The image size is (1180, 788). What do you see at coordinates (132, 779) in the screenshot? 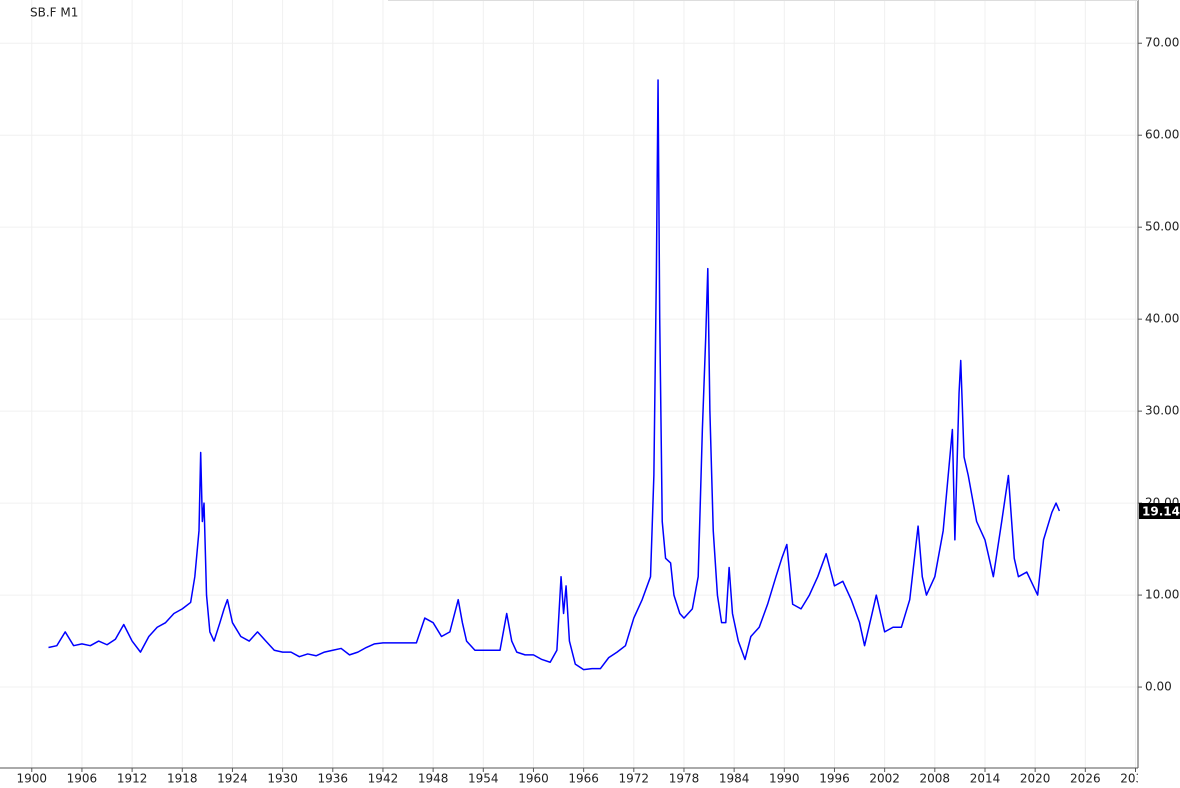
I see `x-tick-label: 1912` at bounding box center [132, 779].